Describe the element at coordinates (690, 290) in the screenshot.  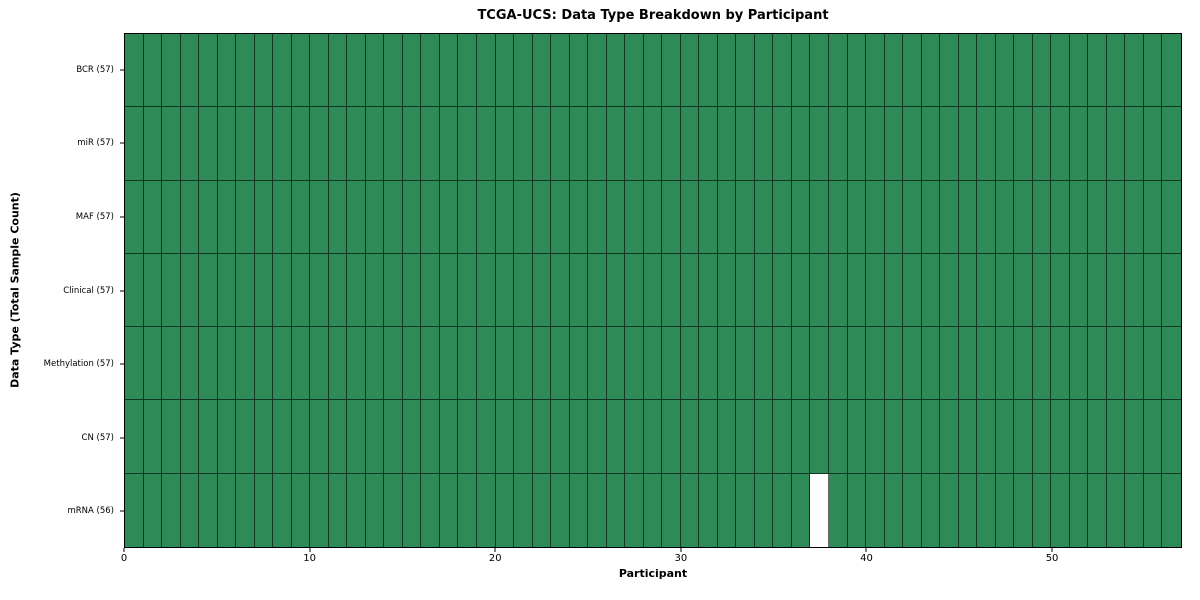
I see `cell-Clinical-p30` at that location.